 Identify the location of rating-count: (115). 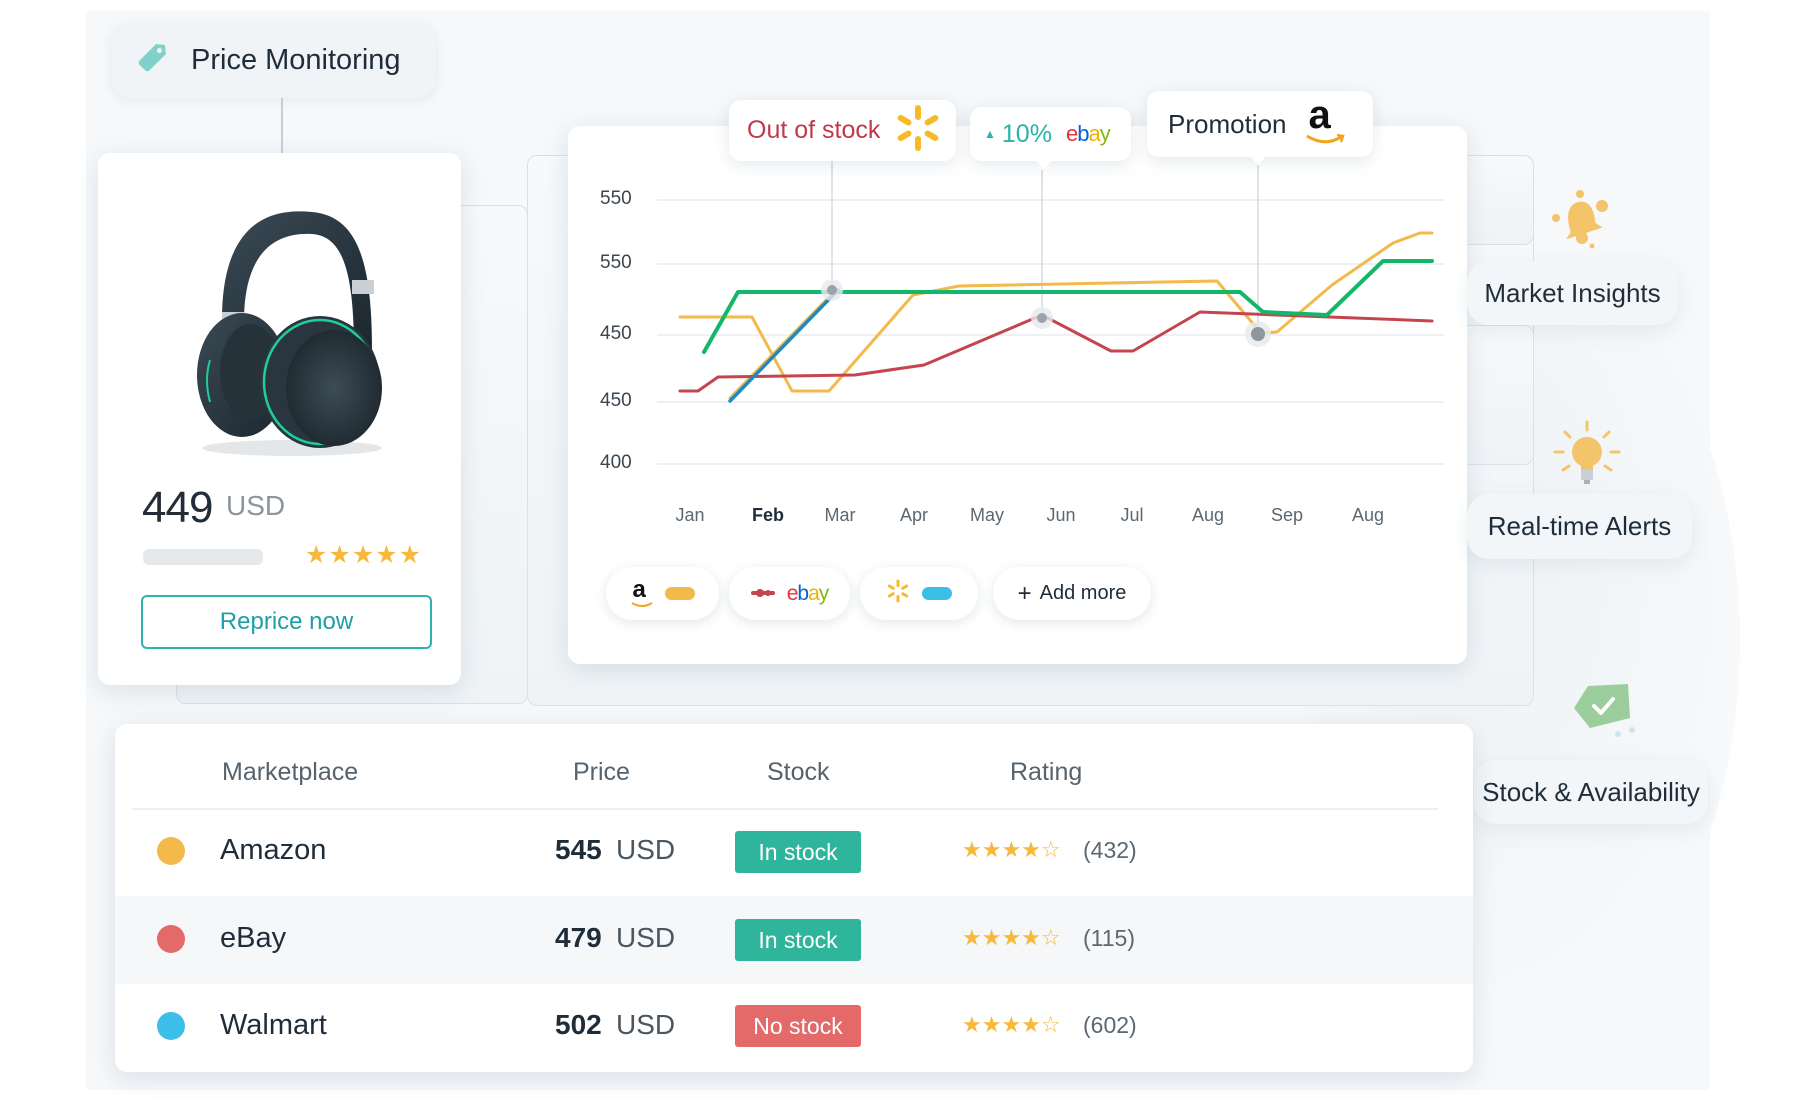
(1109, 938).